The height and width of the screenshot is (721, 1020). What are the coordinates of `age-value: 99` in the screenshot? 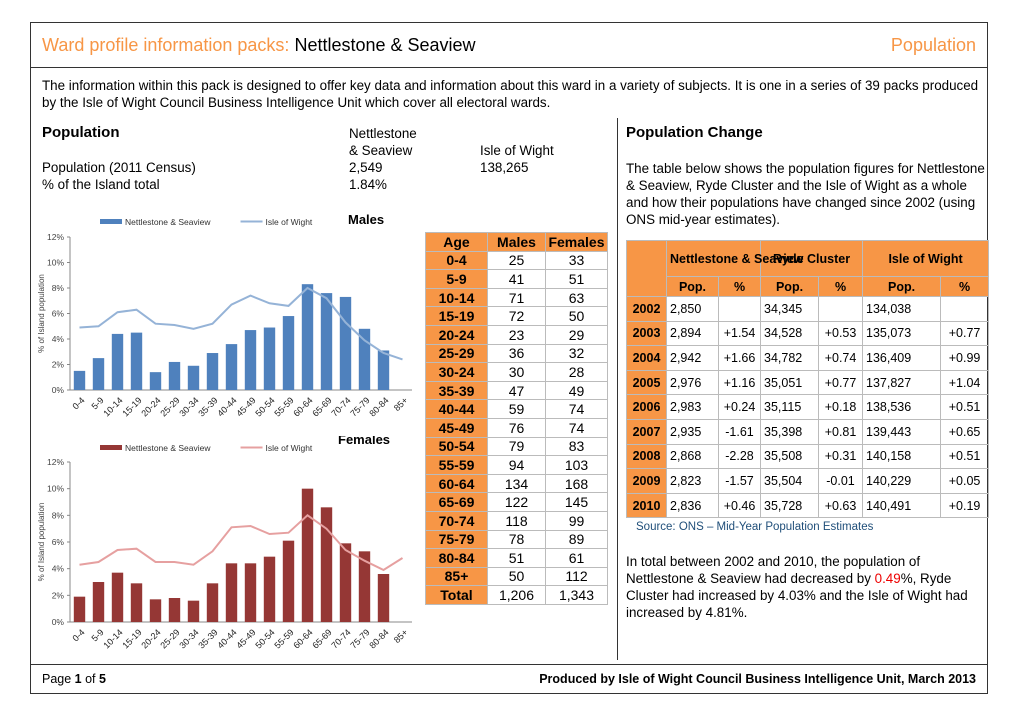 It's located at (576, 520).